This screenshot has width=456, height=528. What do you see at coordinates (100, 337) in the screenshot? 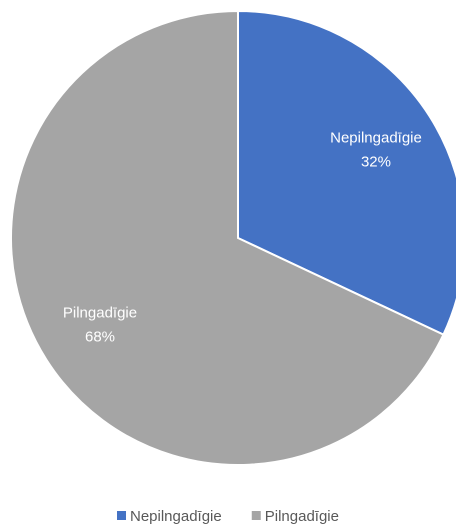
I see `slice-value-label: 68%` at bounding box center [100, 337].